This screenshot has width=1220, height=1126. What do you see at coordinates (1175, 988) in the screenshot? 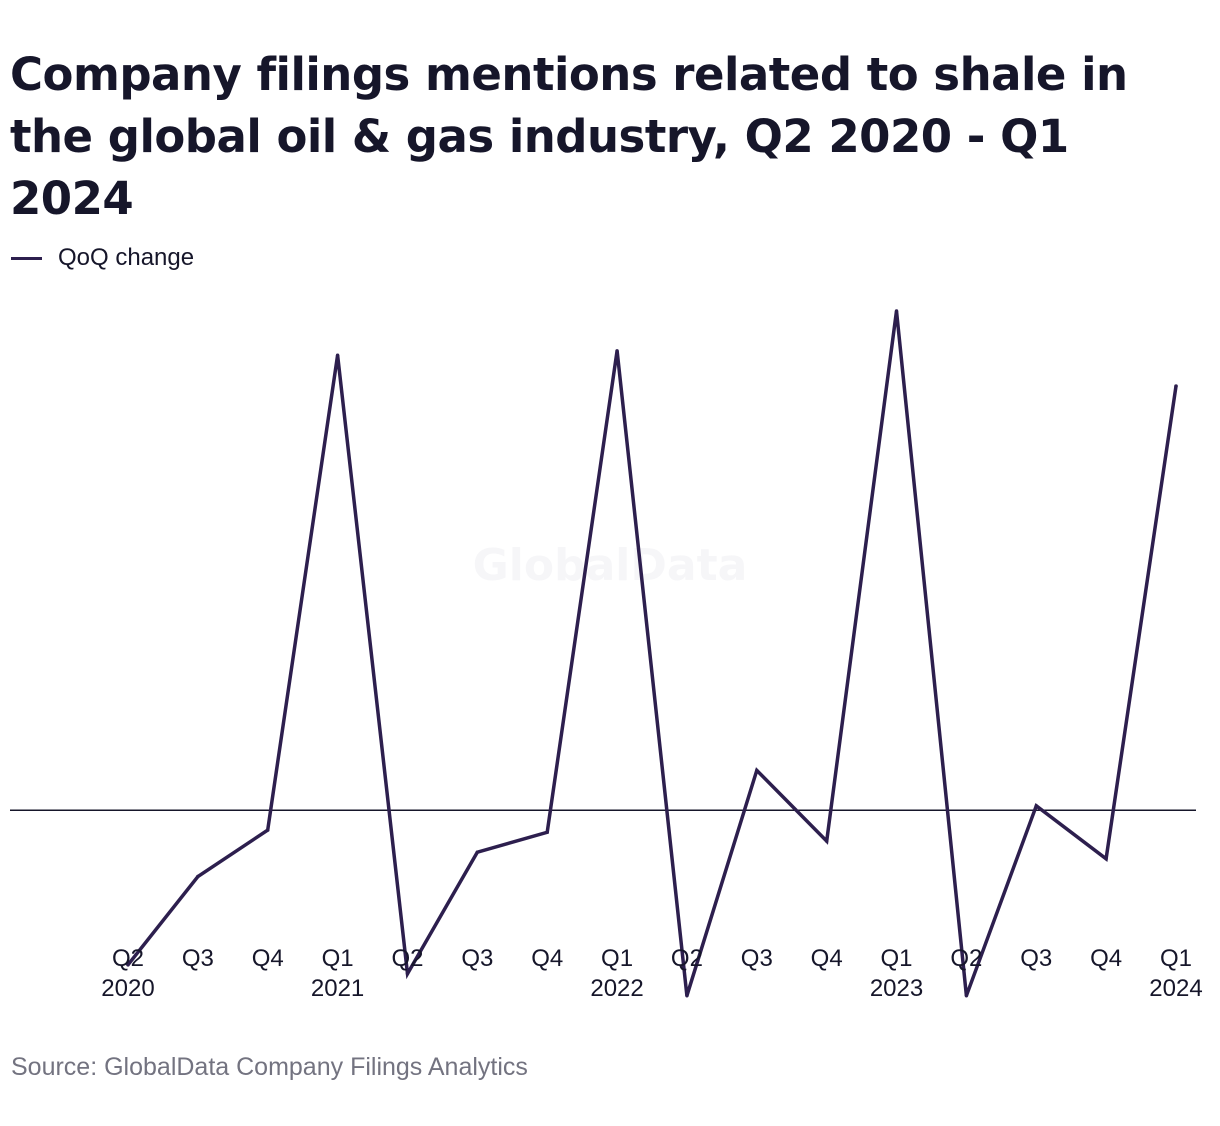
I see `x-tick-year-15: 2024` at bounding box center [1175, 988].